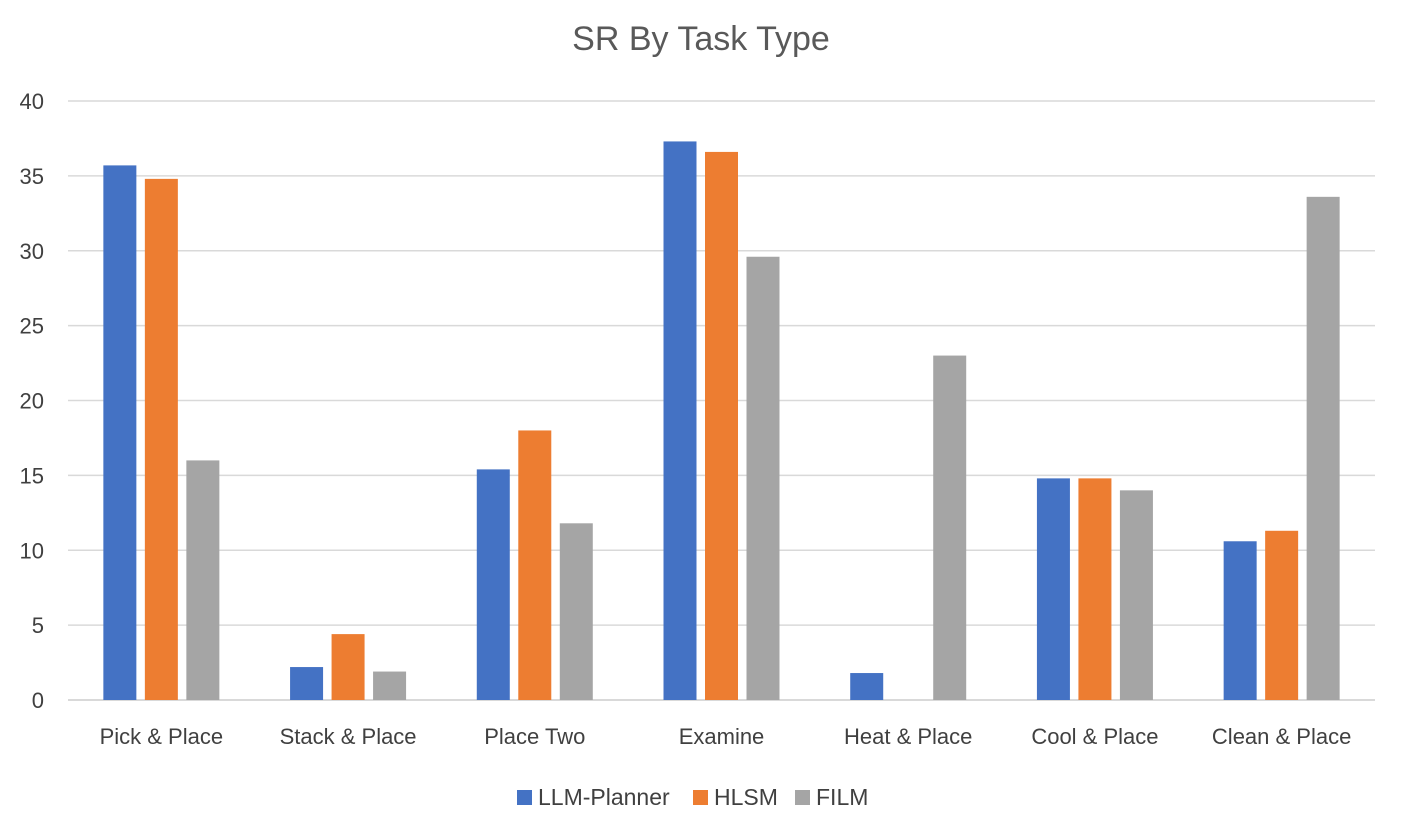 Image resolution: width=1402 pixels, height=838 pixels. Describe the element at coordinates (700, 797) in the screenshot. I see `legend-swatch-hlsm` at that location.